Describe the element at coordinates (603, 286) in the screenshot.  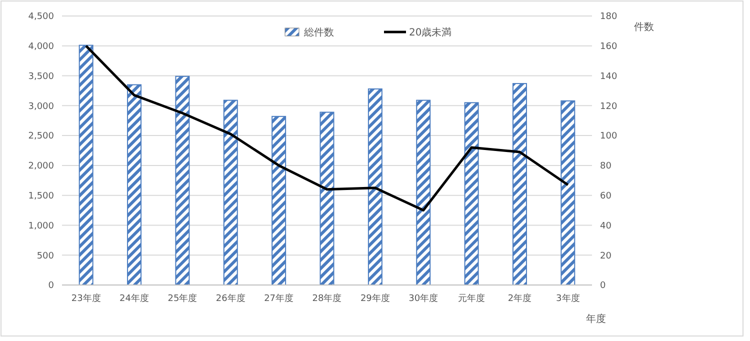
I see `y2-tick-label: 0` at that location.